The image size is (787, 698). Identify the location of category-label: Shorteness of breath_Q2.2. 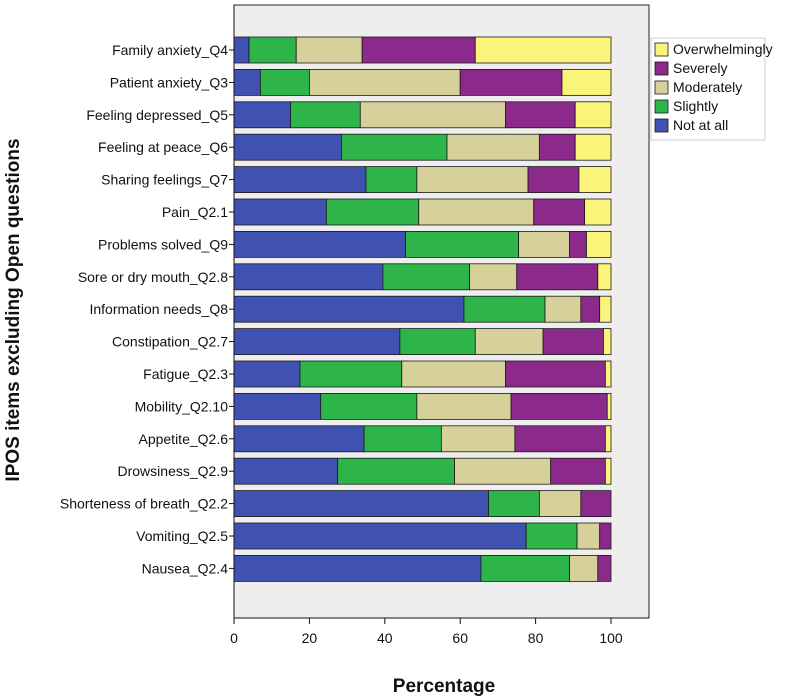
(144, 504).